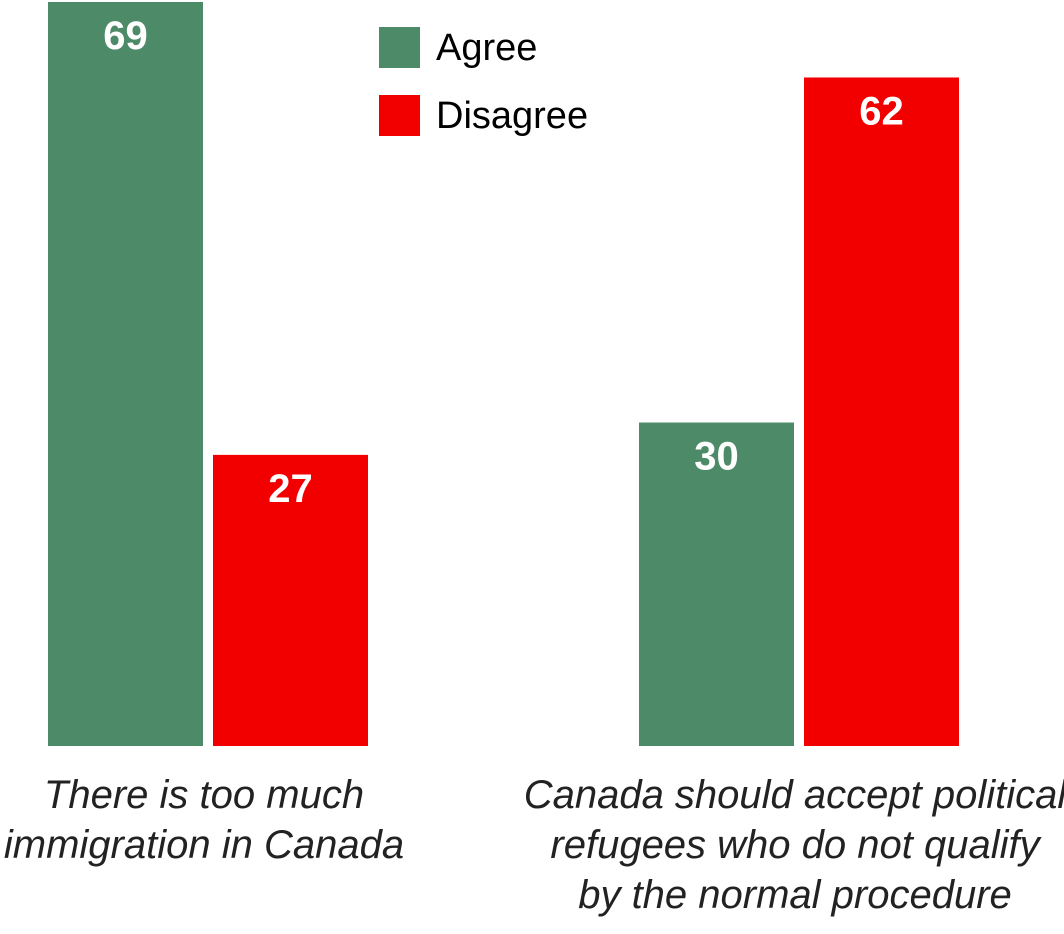 This screenshot has height=934, width=1064. What do you see at coordinates (881, 111) in the screenshot?
I see `bar-value-label-disagree-2: 62` at bounding box center [881, 111].